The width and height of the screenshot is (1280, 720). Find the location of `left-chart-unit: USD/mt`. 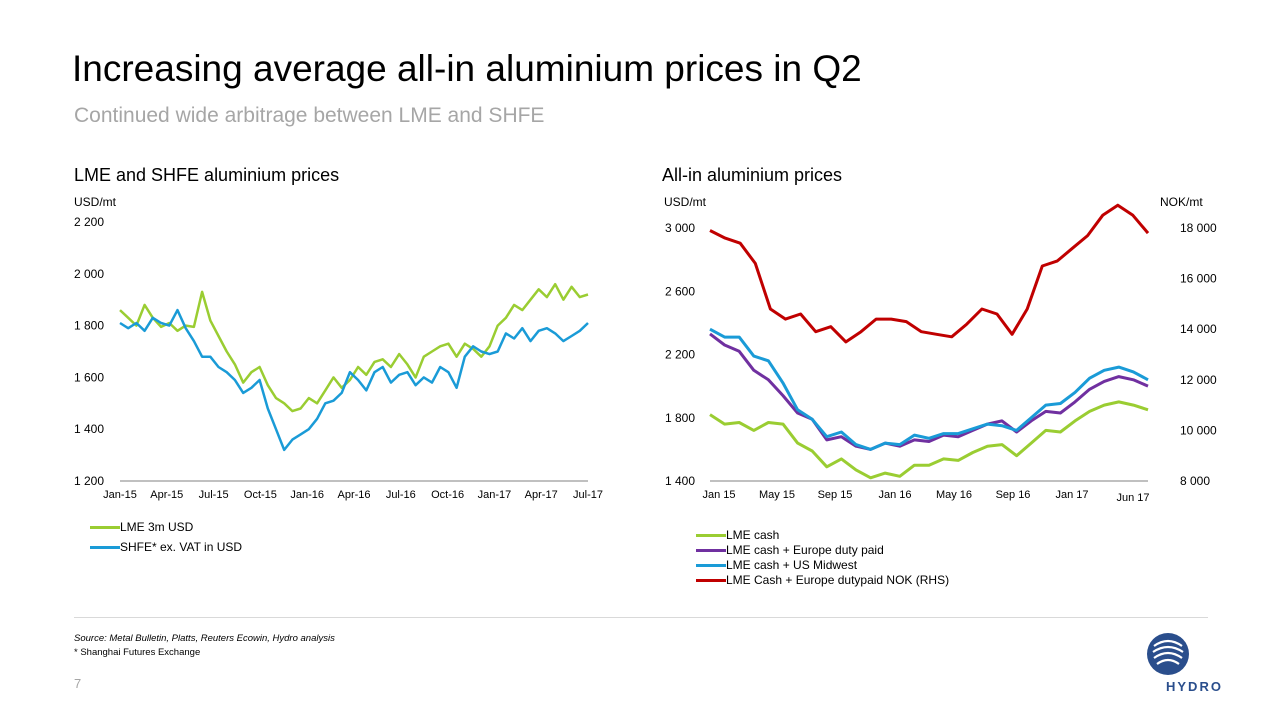

left-chart-unit: USD/mt is located at coordinates (95, 202).